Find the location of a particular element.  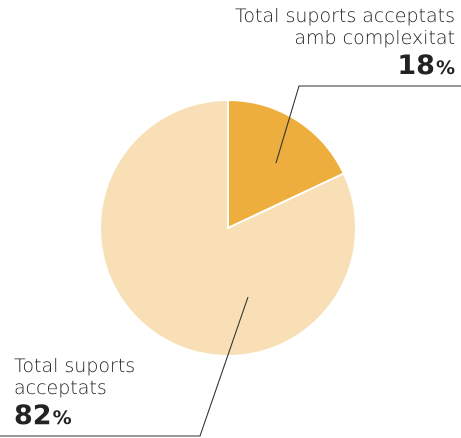

slice-label-accepted: Total suports acceptats 82% is located at coordinates (75, 393).